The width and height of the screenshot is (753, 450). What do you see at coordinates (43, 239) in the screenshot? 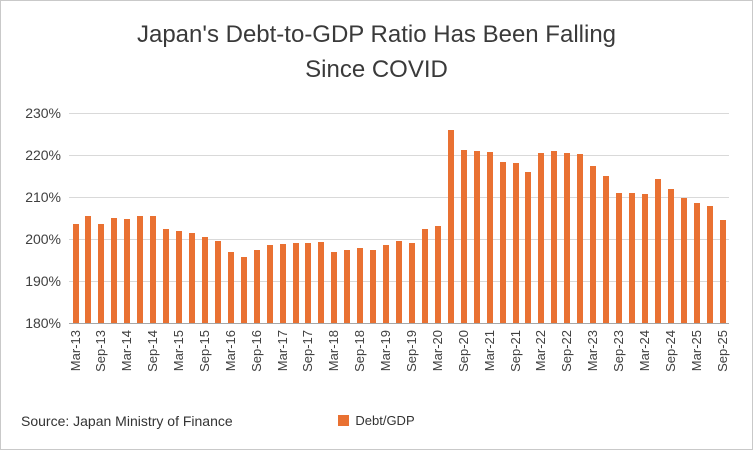
I see `y-axis-tick-label: 200%` at bounding box center [43, 239].